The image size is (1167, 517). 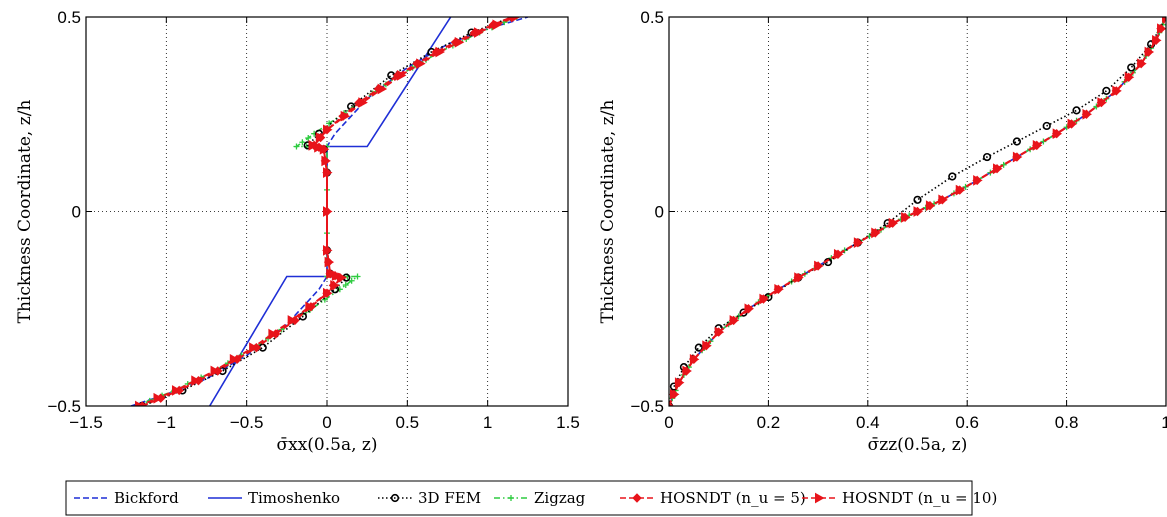 What do you see at coordinates (294, 498) in the screenshot?
I see `legend-label-timoshenko: Timoshenko` at bounding box center [294, 498].